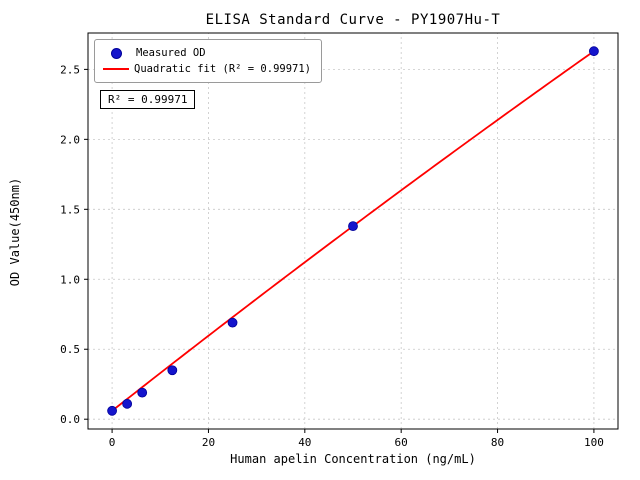 The height and width of the screenshot is (480, 640). What do you see at coordinates (401, 442) in the screenshot?
I see `x-tick-label: 60` at bounding box center [401, 442].